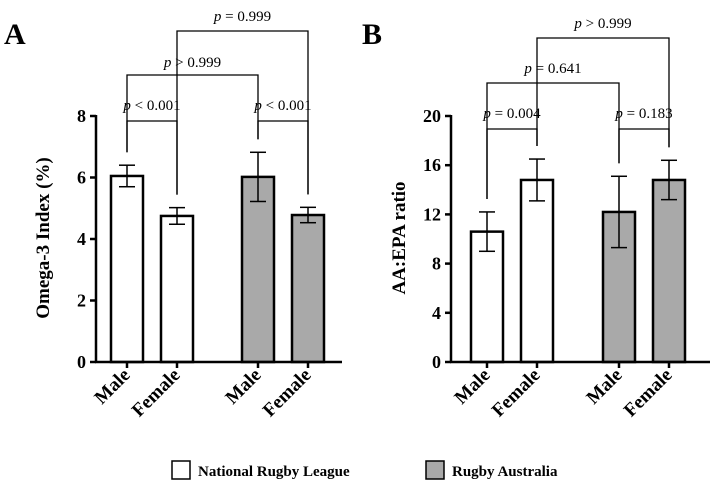 The height and width of the screenshot is (488, 724). I want to click on y-tick-label: 2, so click(81, 301).